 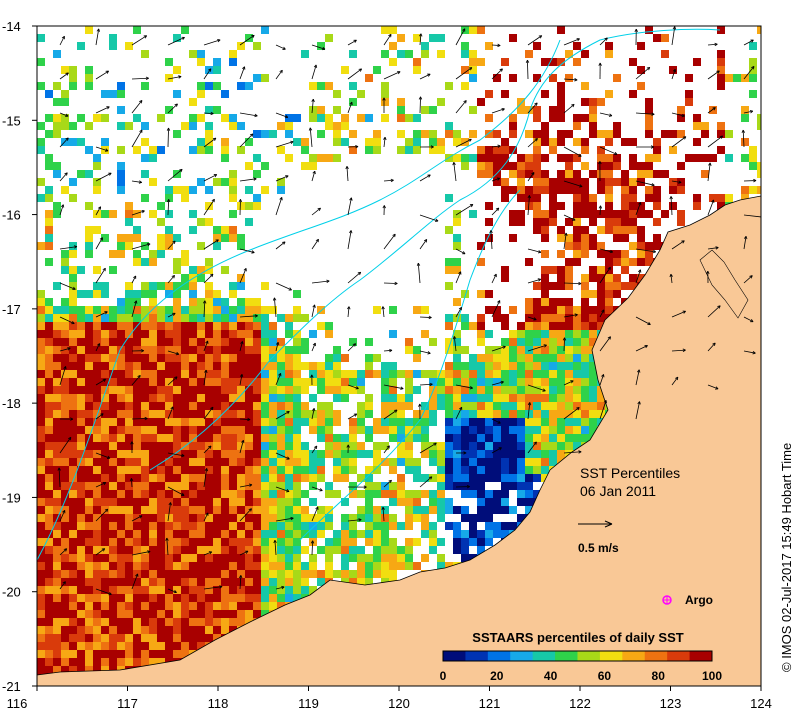 I want to click on x-tick-label: 121, so click(x=490, y=703).